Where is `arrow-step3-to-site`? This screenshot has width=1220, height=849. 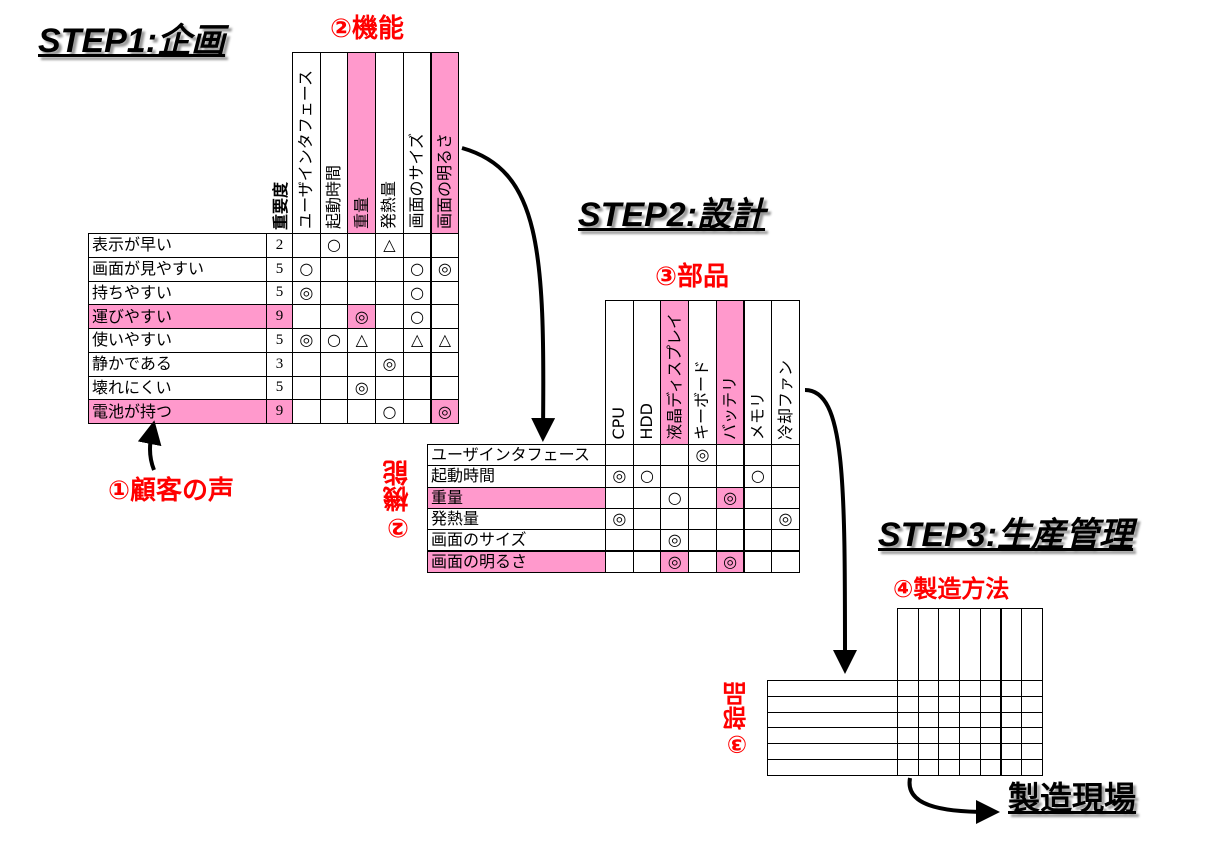
arrow-step3-to-site is located at coordinates (953, 800).